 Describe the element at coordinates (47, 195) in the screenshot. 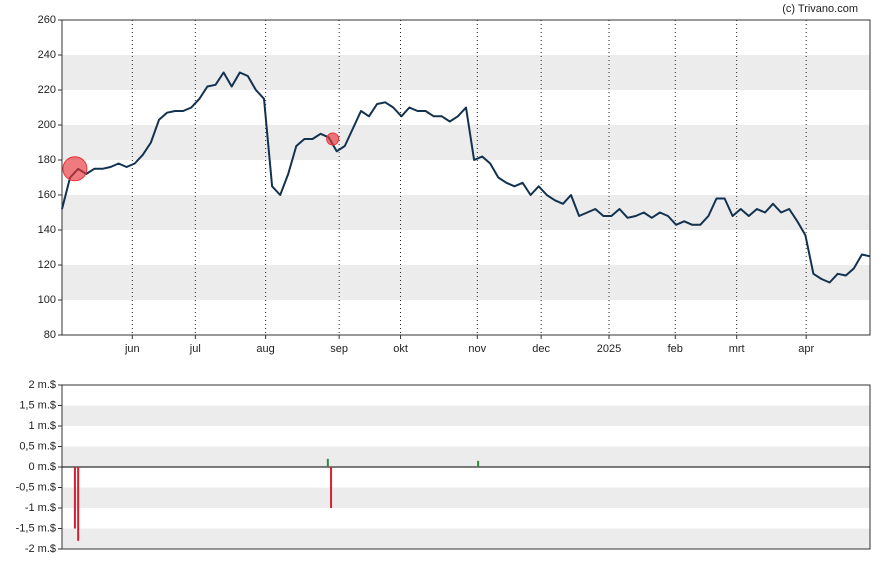

I see `y-tick-label: 160` at that location.